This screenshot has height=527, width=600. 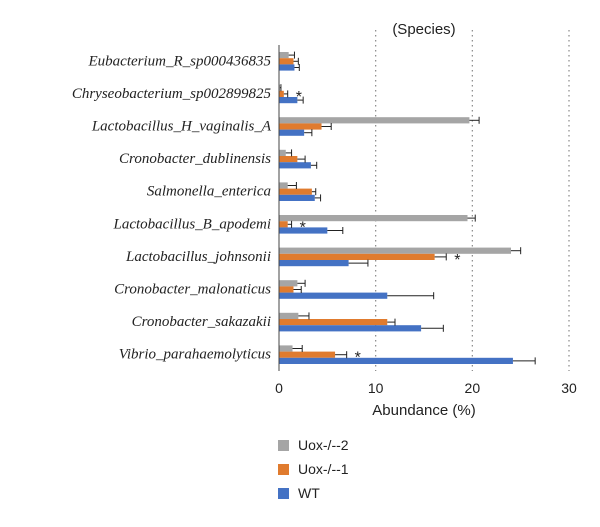 What do you see at coordinates (181, 127) in the screenshot?
I see `category-label: Lactobacillus_H_vaginalis_A` at bounding box center [181, 127].